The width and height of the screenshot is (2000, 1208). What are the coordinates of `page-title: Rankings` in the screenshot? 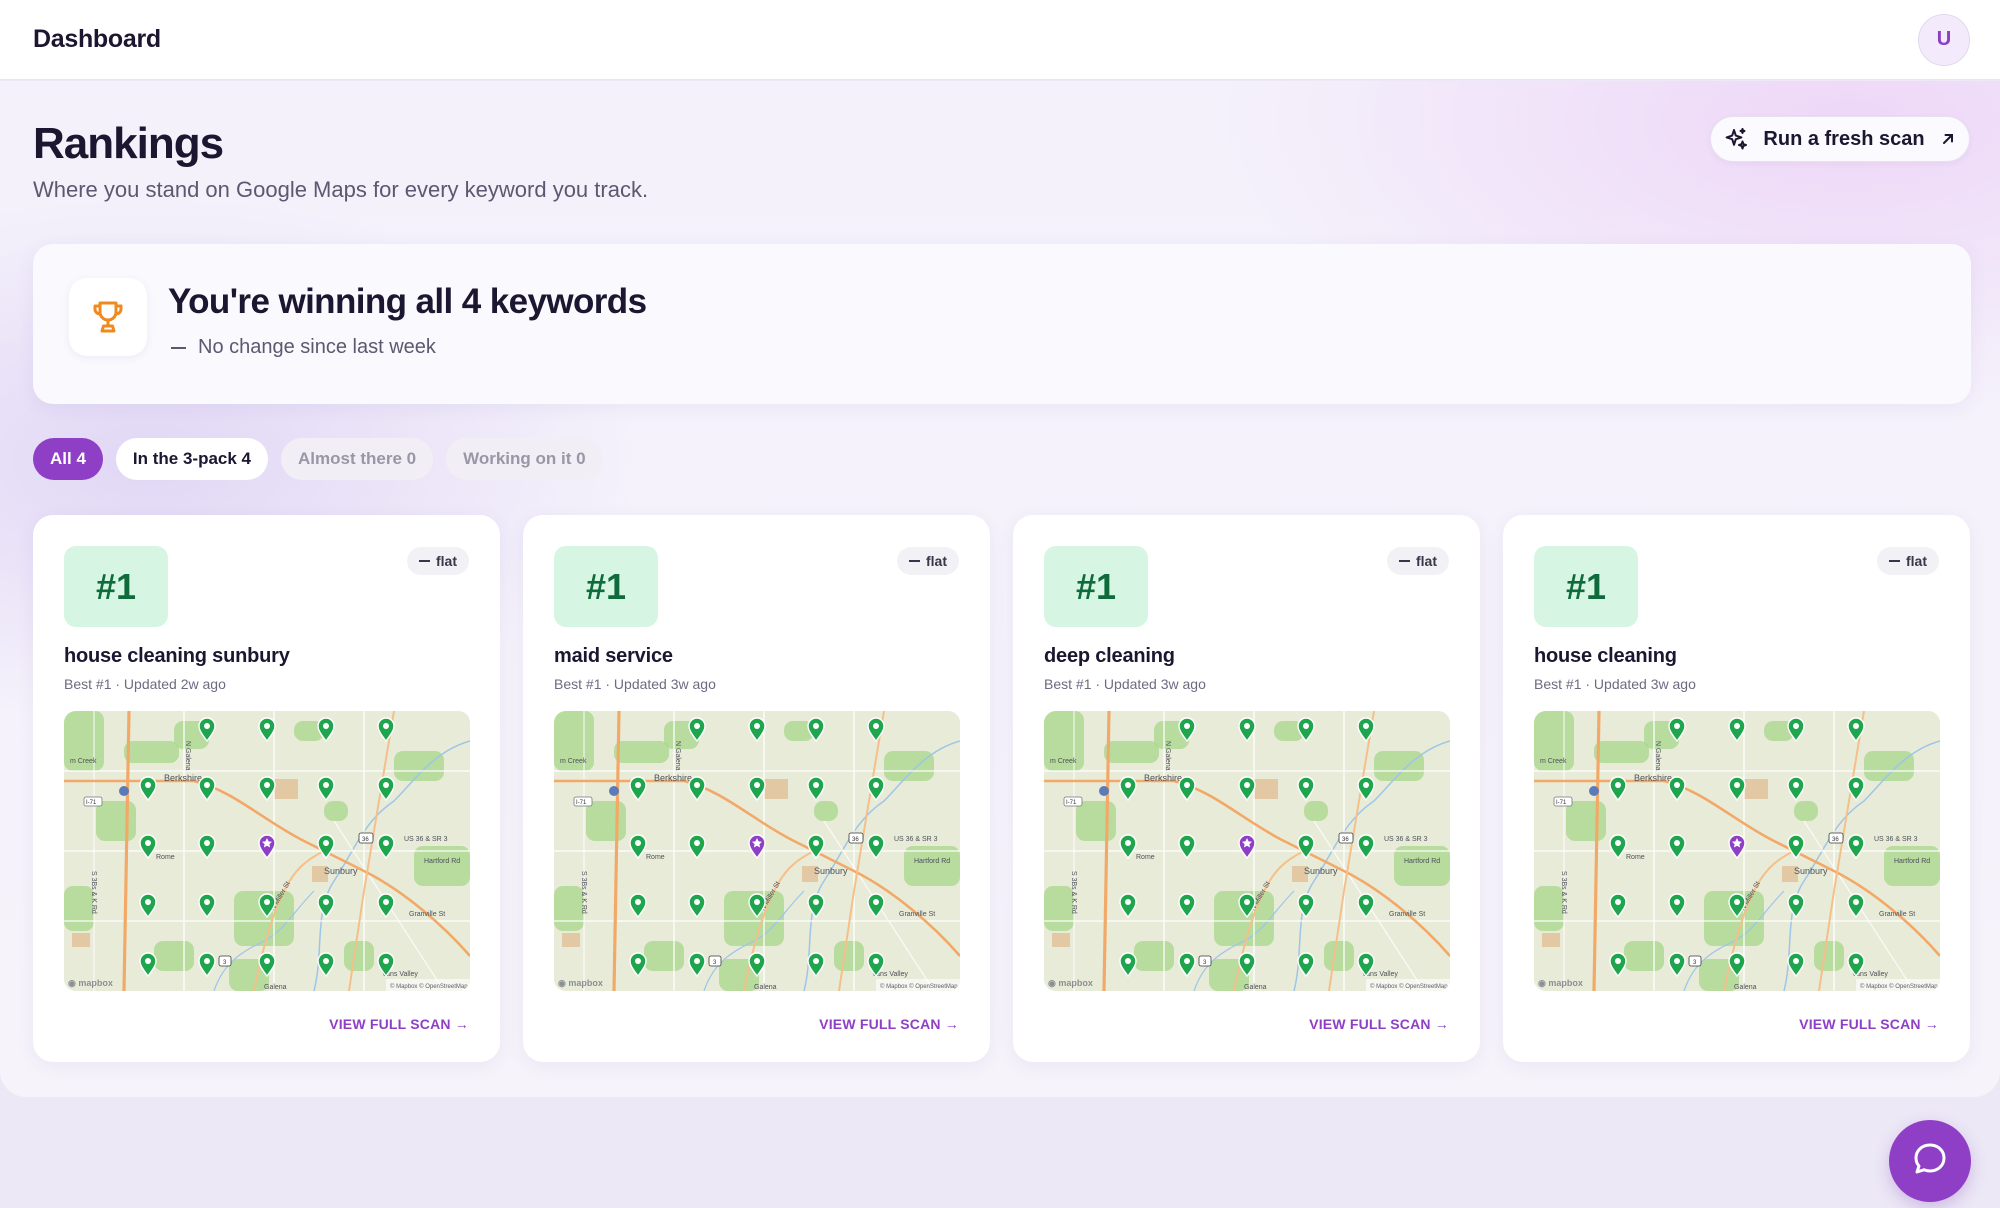 It's located at (128, 143).